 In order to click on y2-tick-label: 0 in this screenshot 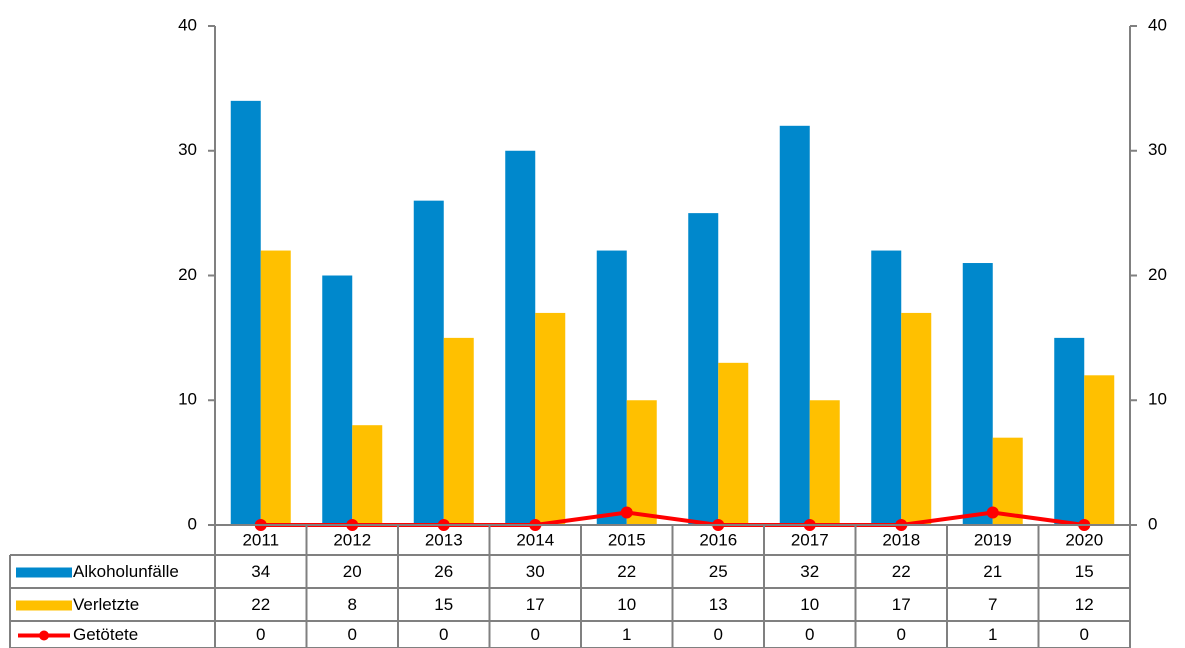, I will do `click(1152, 523)`.